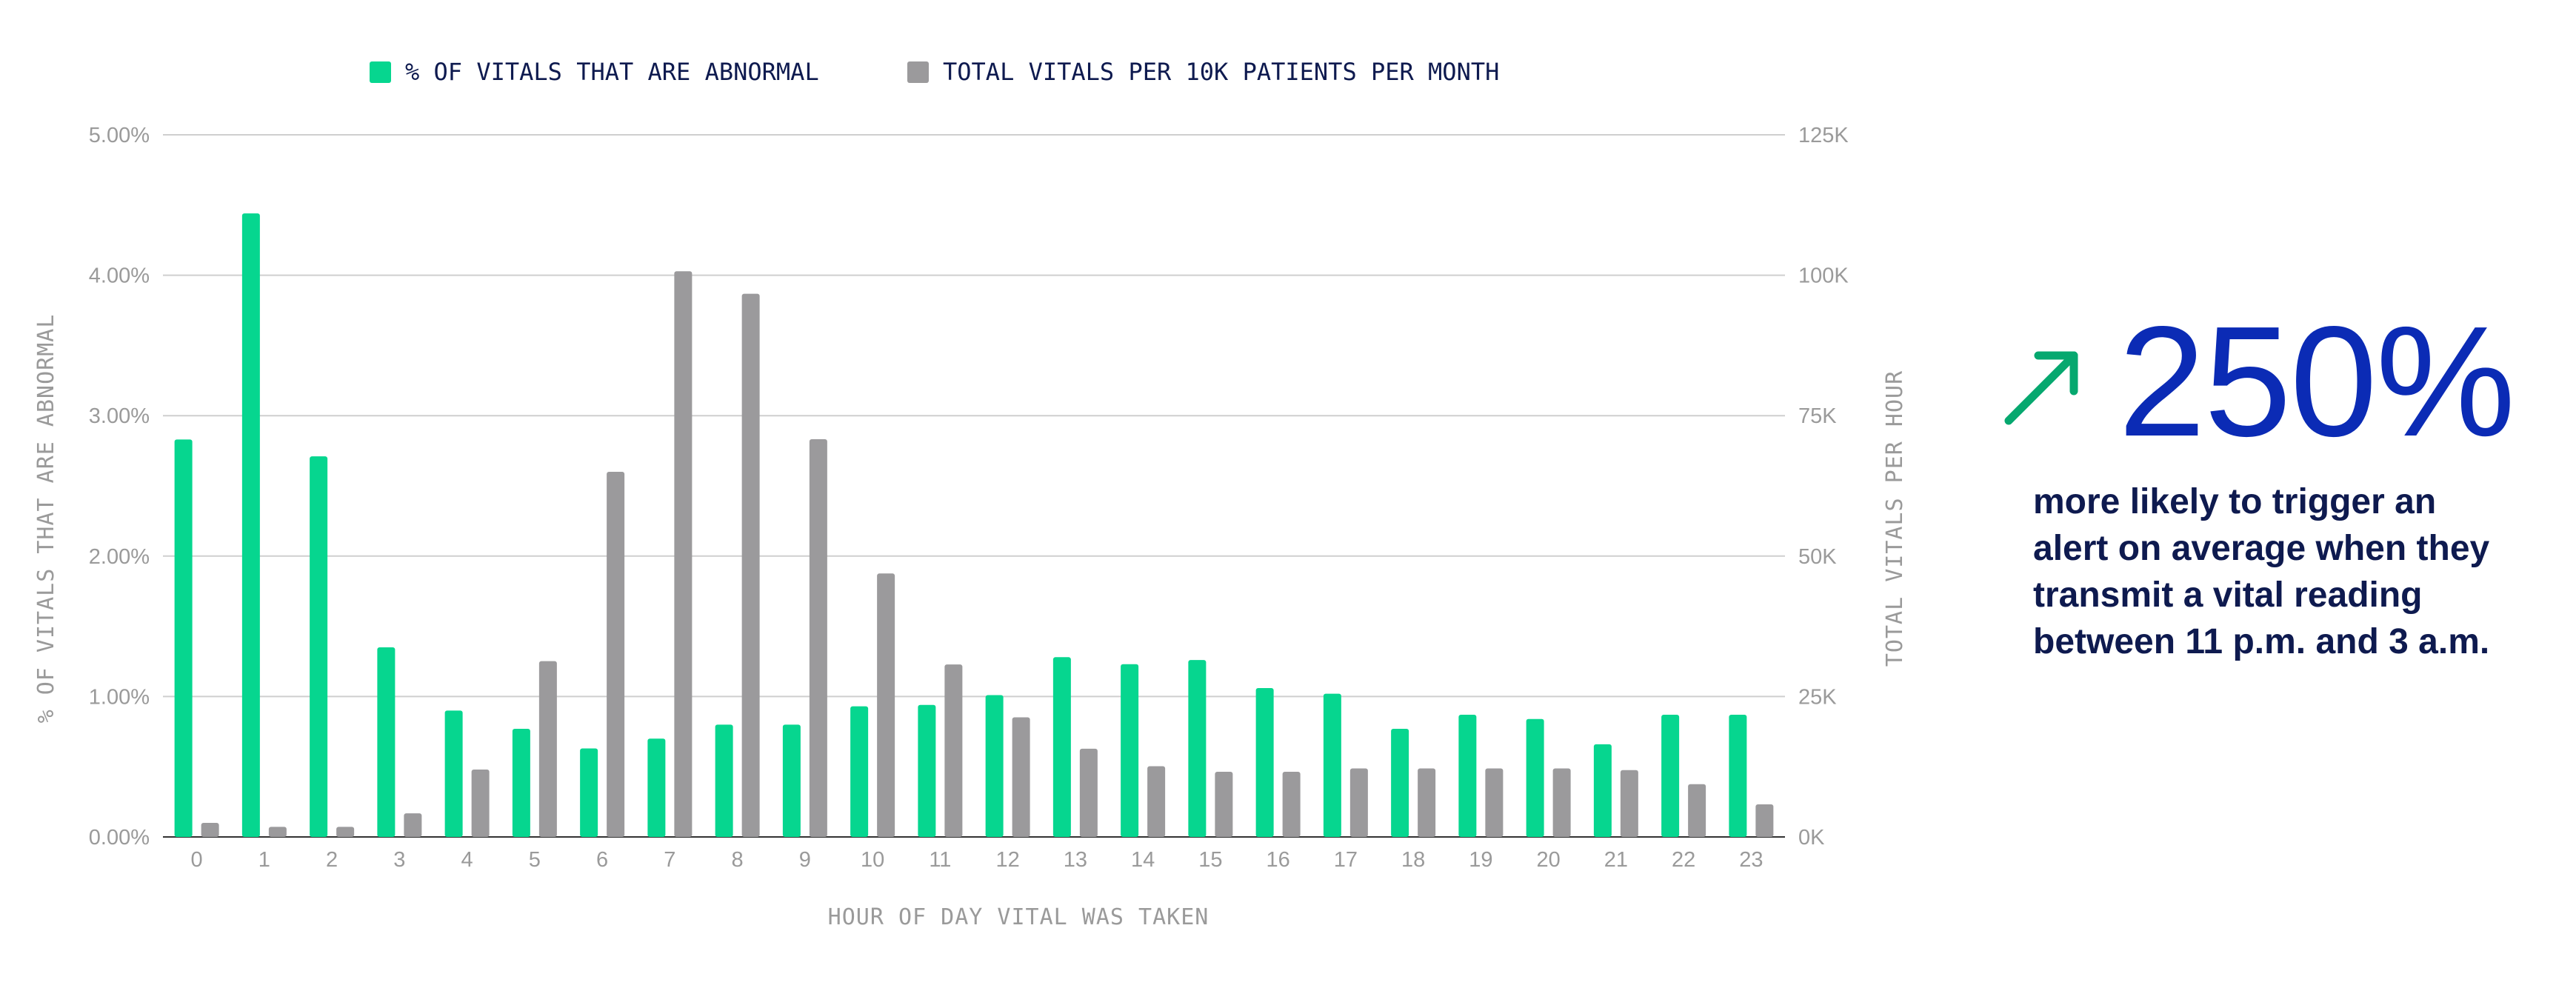  What do you see at coordinates (119, 276) in the screenshot?
I see `y-tick-label: 4.00%` at bounding box center [119, 276].